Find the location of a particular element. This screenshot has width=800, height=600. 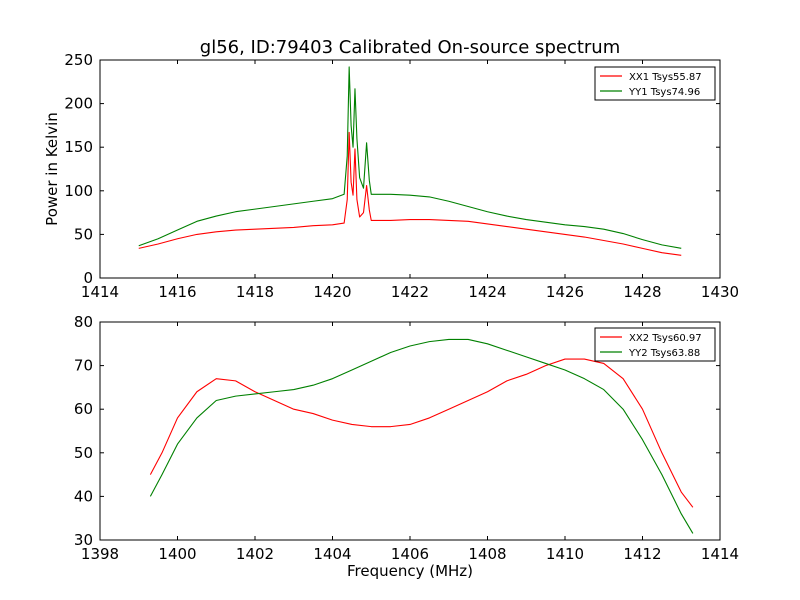

top-x-tick-label: 1426 is located at coordinates (565, 292).